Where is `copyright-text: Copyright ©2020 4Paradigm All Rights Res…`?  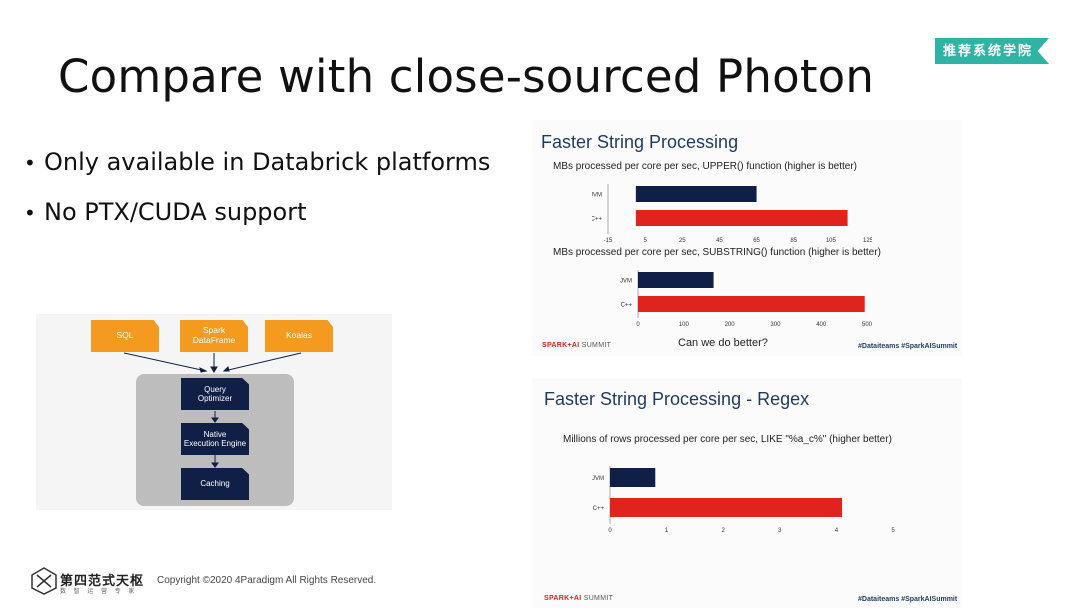 copyright-text: Copyright ©2020 4Paradigm All Rights Res… is located at coordinates (267, 580).